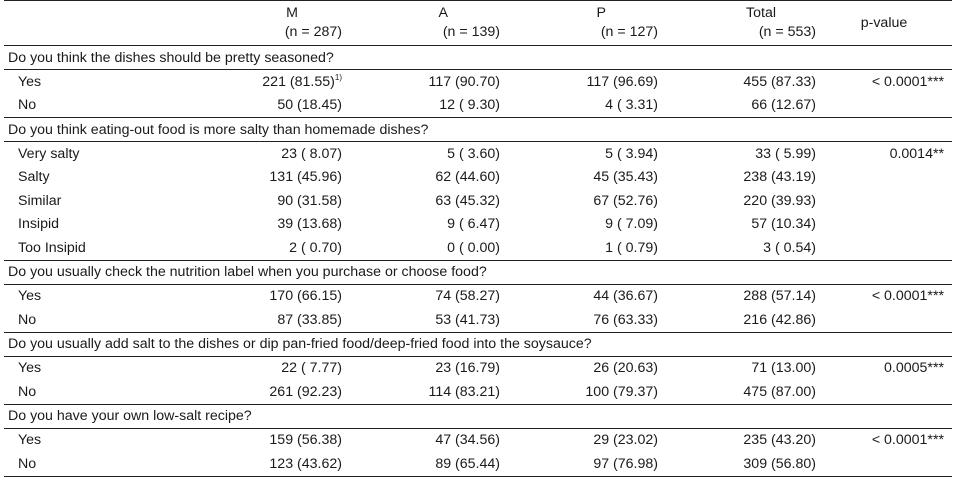 Image resolution: width=956 pixels, height=478 pixels. Describe the element at coordinates (338, 78) in the screenshot. I see `footnote-marker: 1)` at that location.